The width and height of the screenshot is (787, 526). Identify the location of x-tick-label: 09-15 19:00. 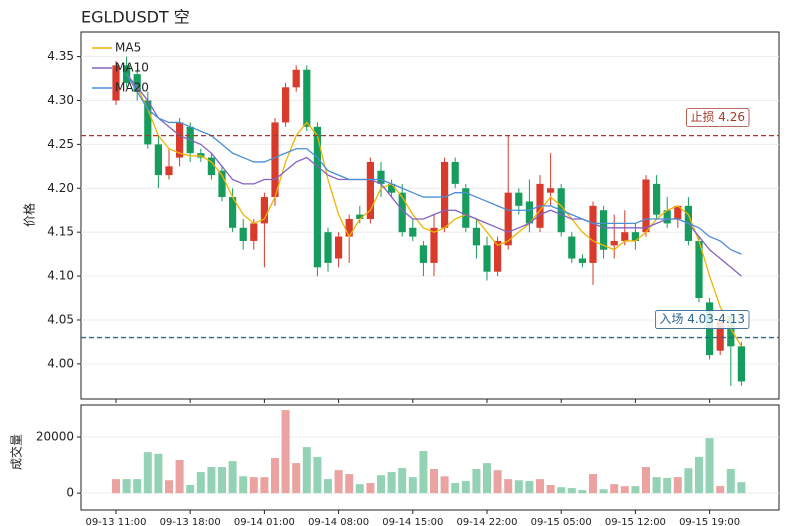
(709, 521).